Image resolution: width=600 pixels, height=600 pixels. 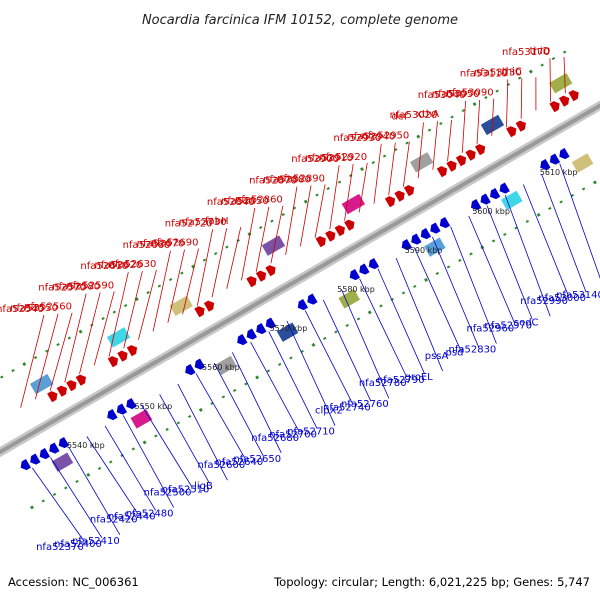 I want to click on gene-label: clpX2, so click(x=329, y=410).